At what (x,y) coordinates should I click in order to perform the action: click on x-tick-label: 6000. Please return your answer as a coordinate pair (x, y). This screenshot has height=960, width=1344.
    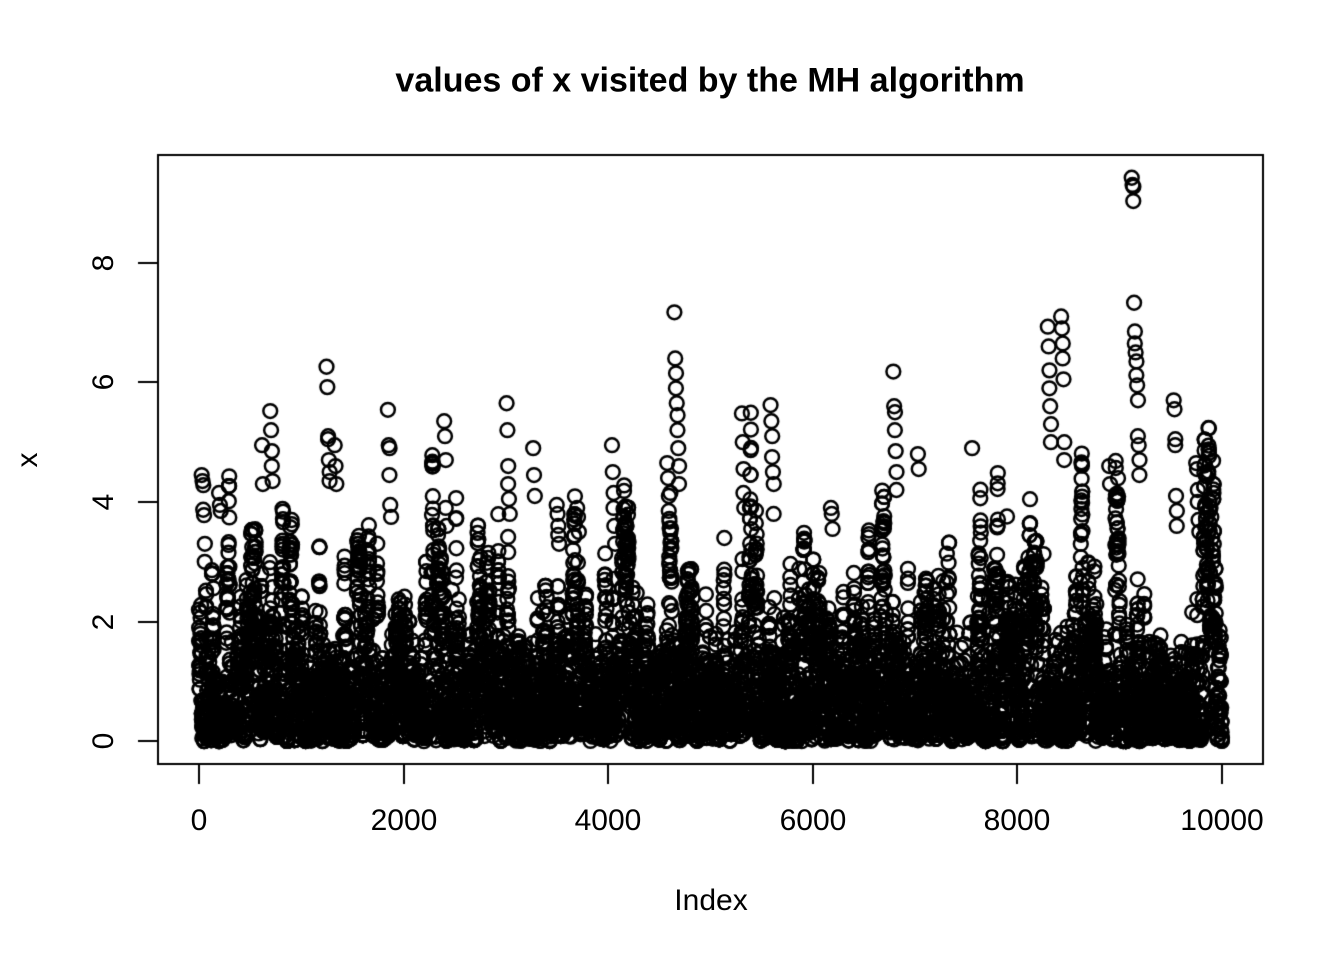
    Looking at the image, I should click on (813, 820).